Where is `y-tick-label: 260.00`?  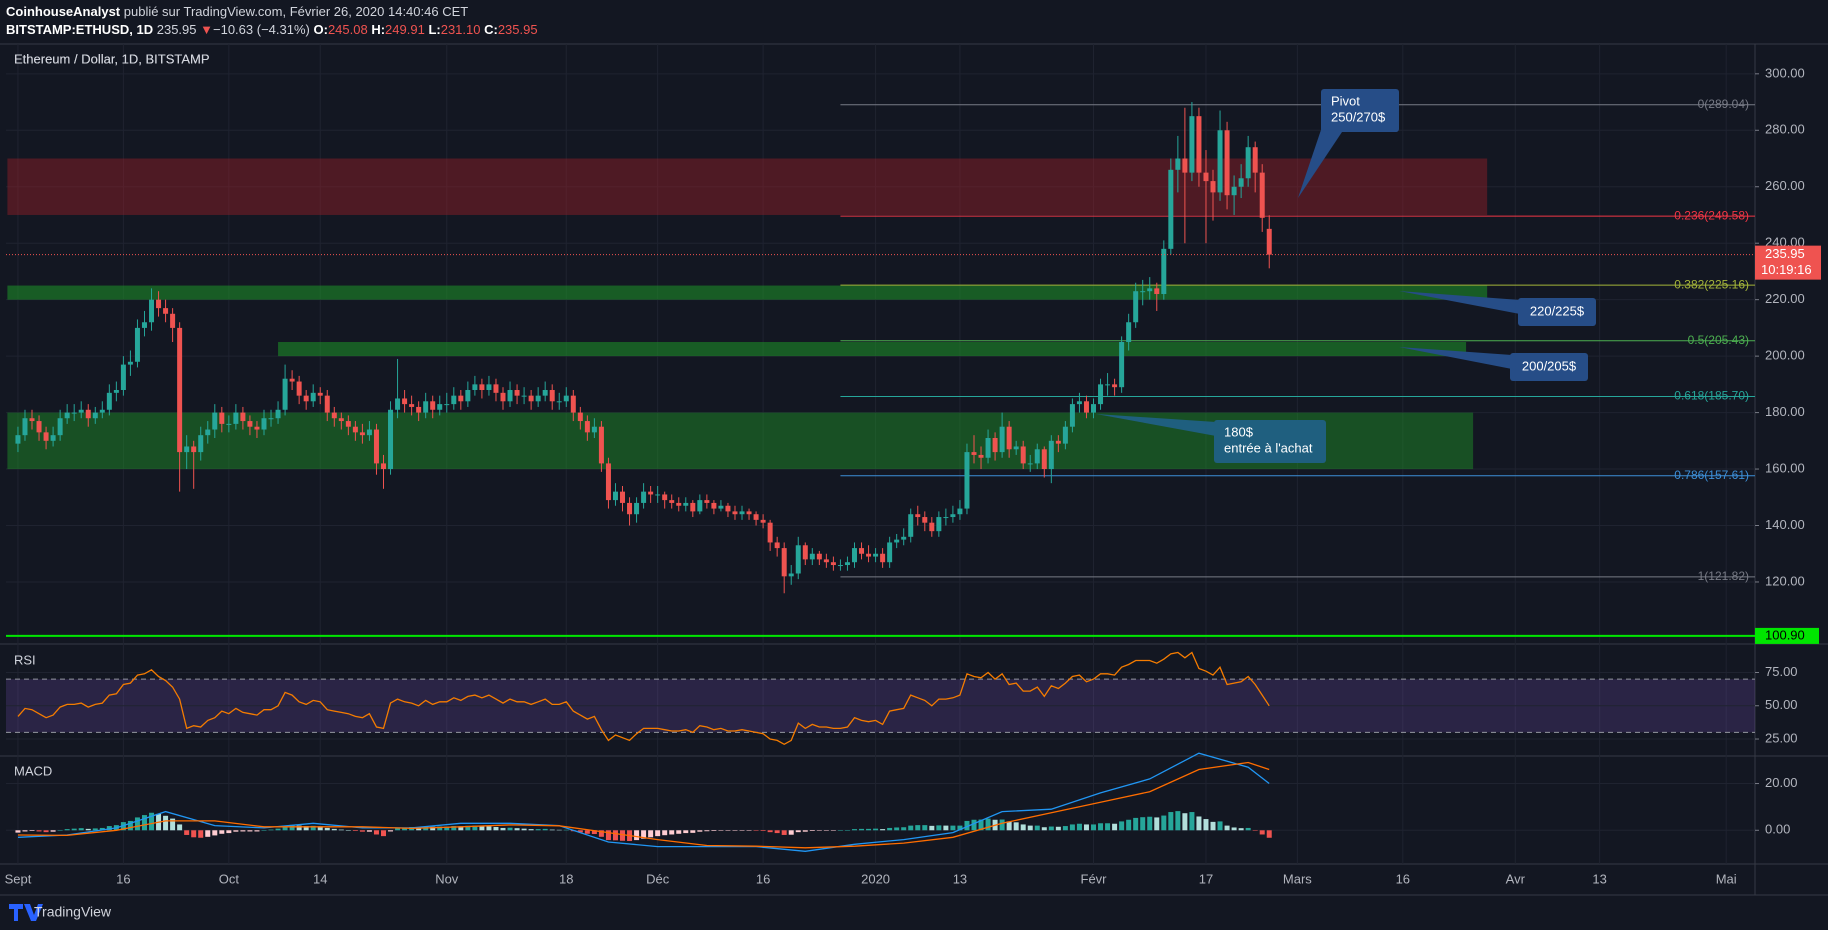 y-tick-label: 260.00 is located at coordinates (1785, 185).